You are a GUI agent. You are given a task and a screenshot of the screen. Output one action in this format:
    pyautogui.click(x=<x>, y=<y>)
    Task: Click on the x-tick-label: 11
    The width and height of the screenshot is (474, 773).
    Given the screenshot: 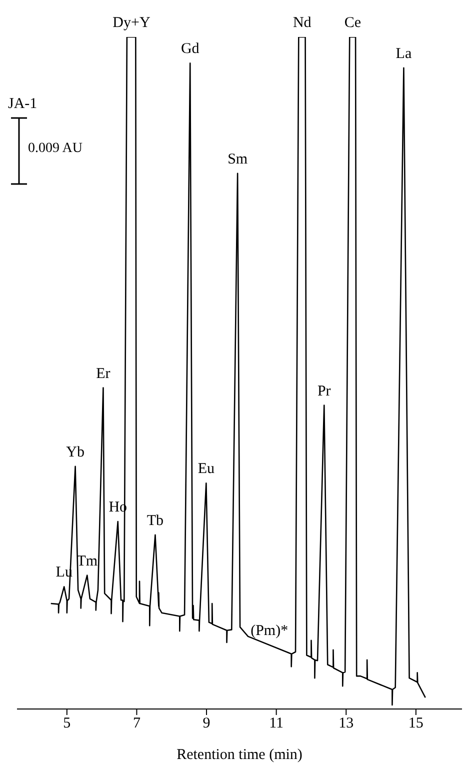 What is the action you would take?
    pyautogui.click(x=276, y=724)
    